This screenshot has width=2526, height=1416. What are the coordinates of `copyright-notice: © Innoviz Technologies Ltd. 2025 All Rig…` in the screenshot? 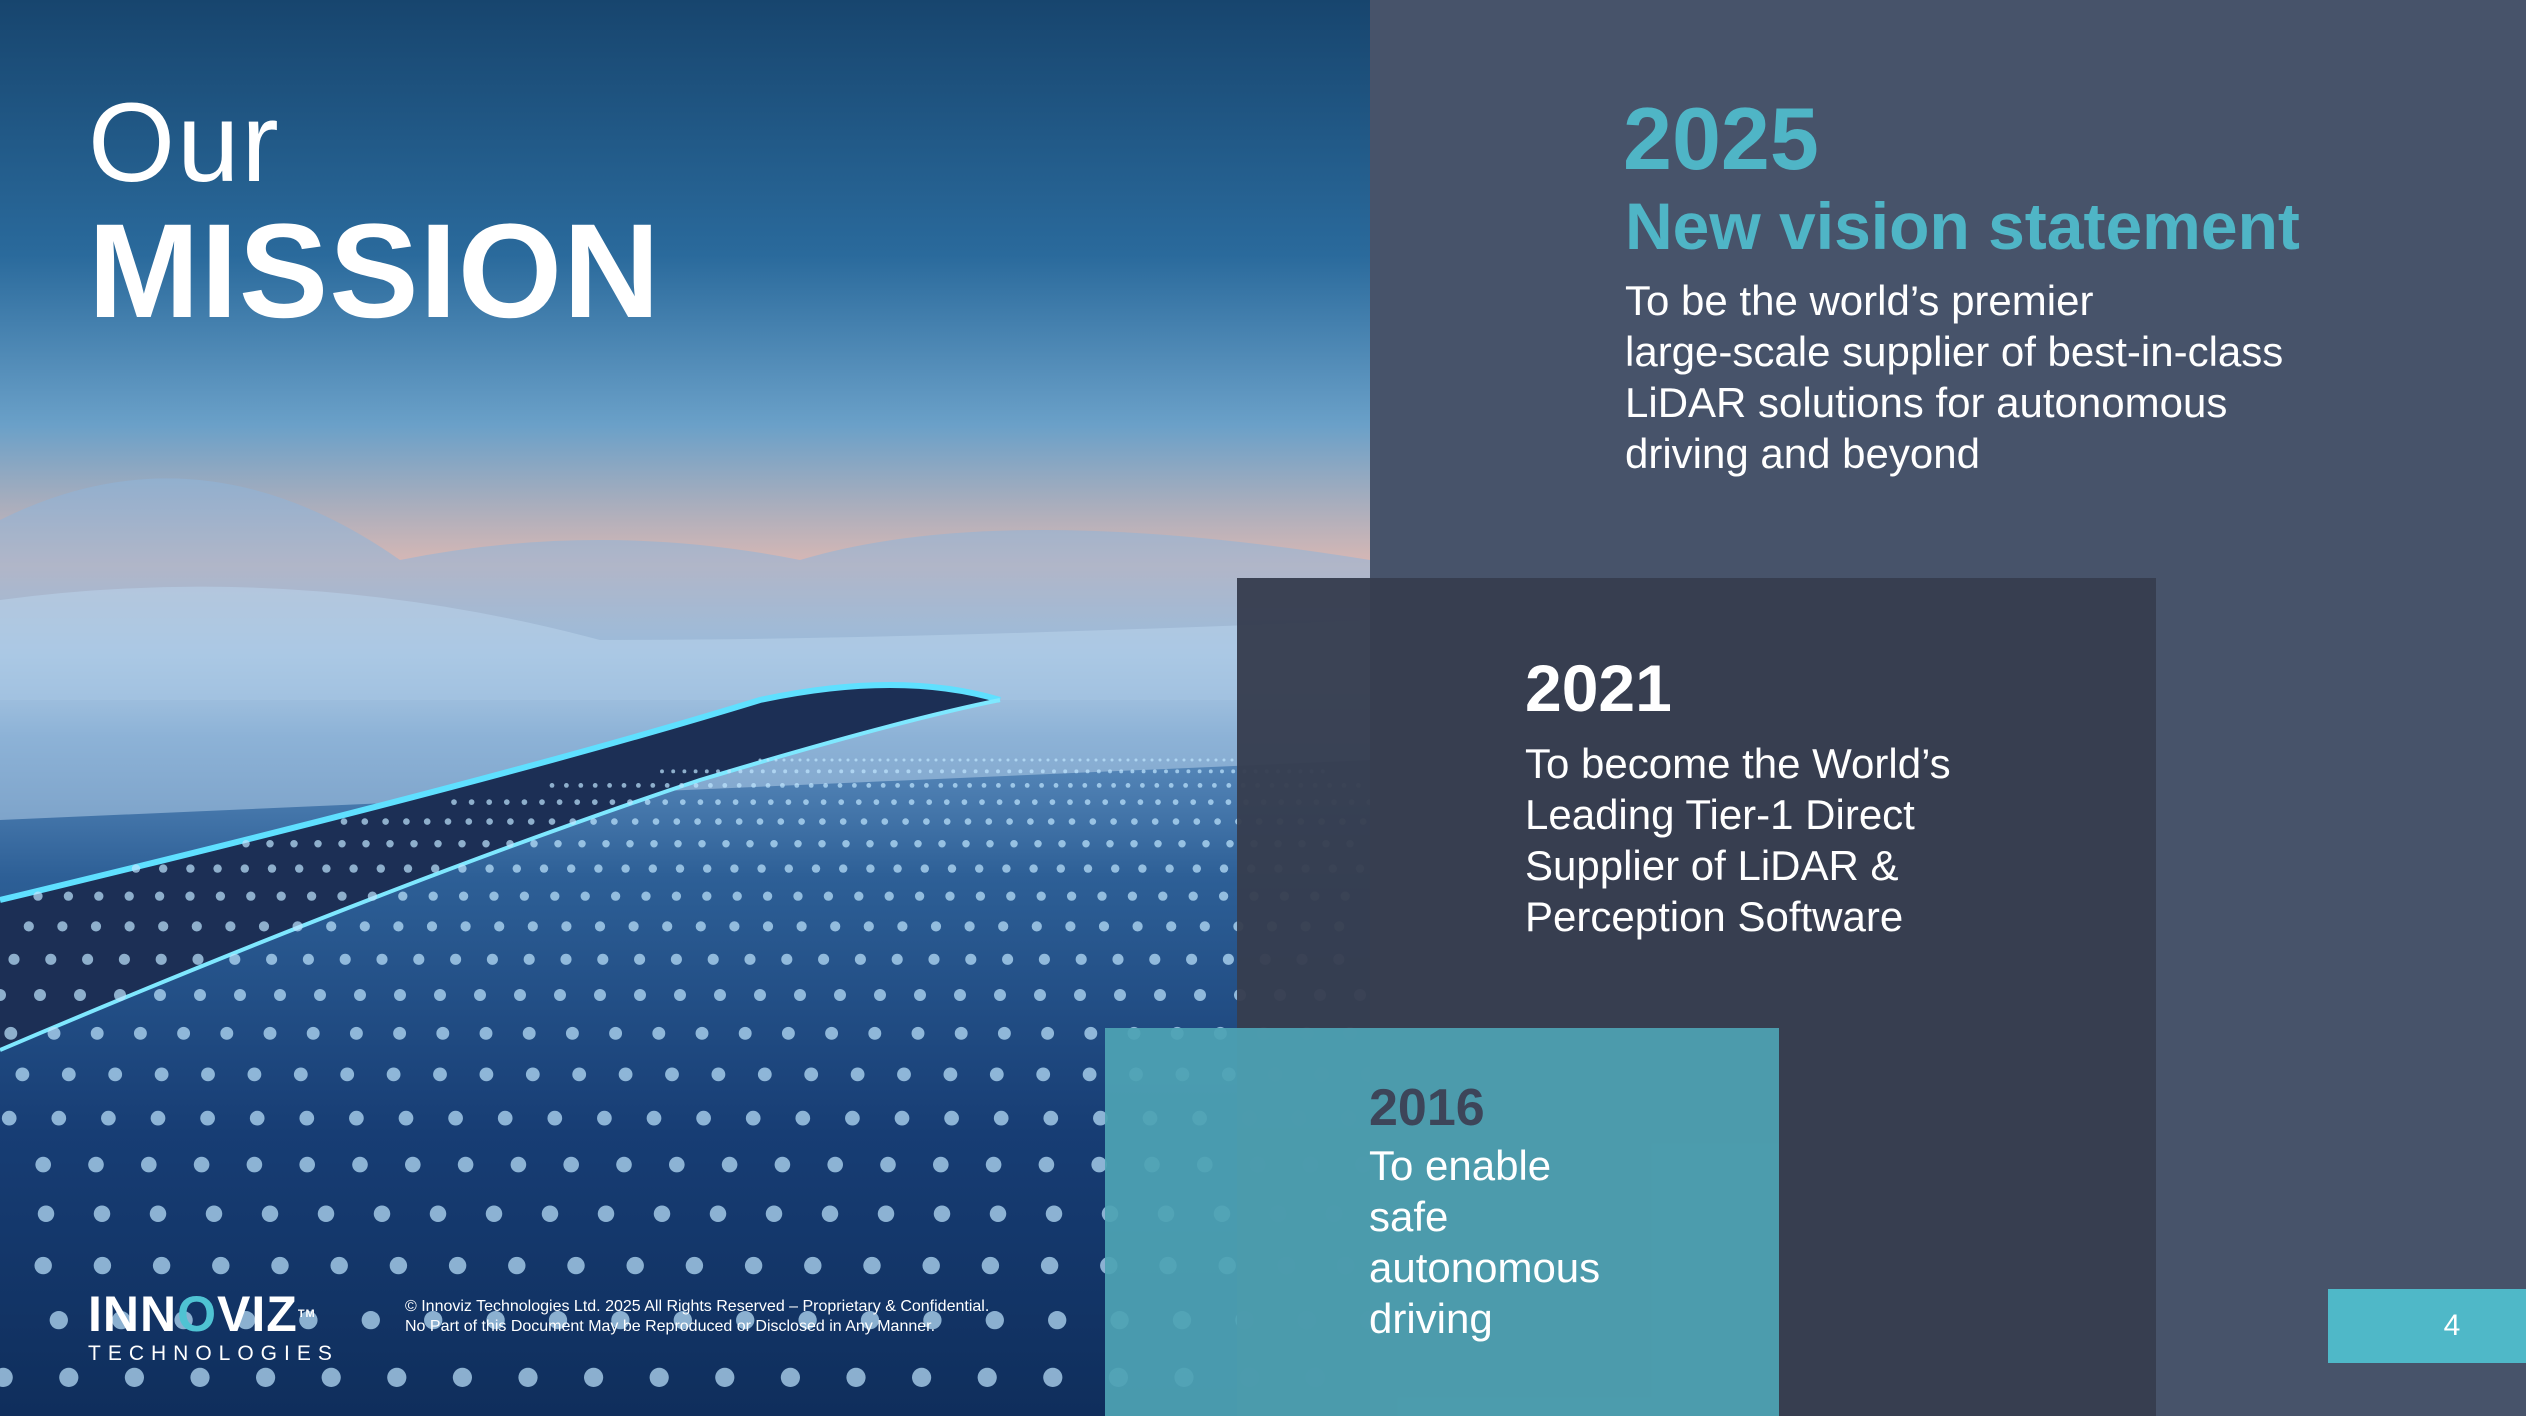 It's located at (697, 1316).